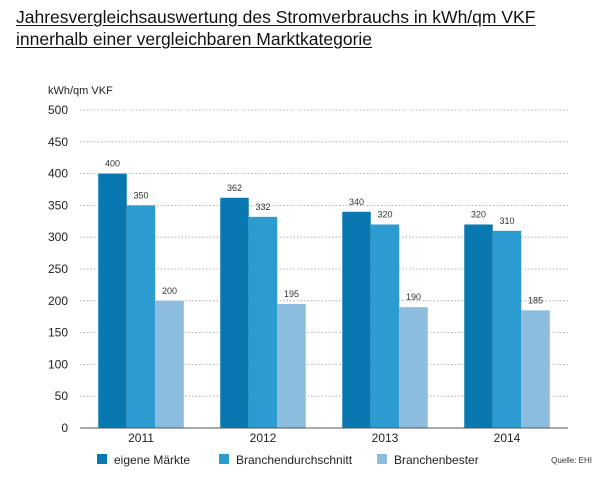  What do you see at coordinates (62, 396) in the screenshot?
I see `y-tick-label: 50` at bounding box center [62, 396].